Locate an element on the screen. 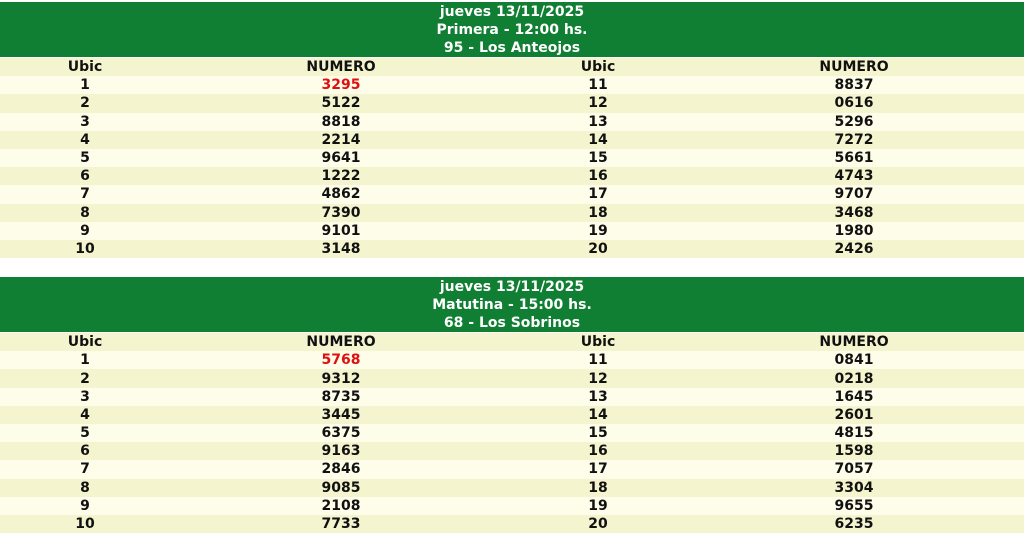 This screenshot has height=536, width=1024. numero-cell: 3304 is located at coordinates (854, 487).